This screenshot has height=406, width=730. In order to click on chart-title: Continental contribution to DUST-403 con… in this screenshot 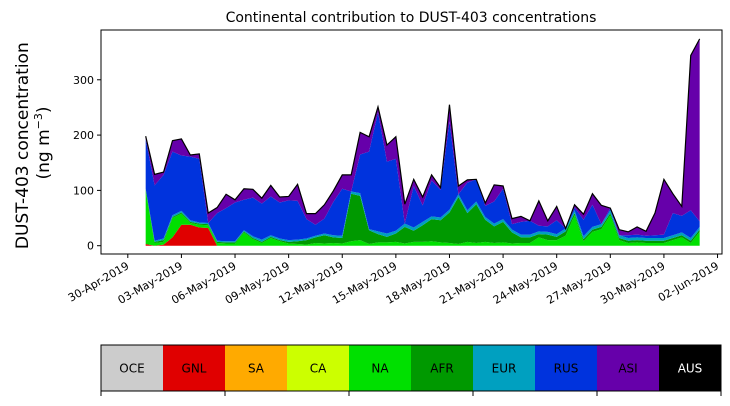, I will do `click(411, 18)`.